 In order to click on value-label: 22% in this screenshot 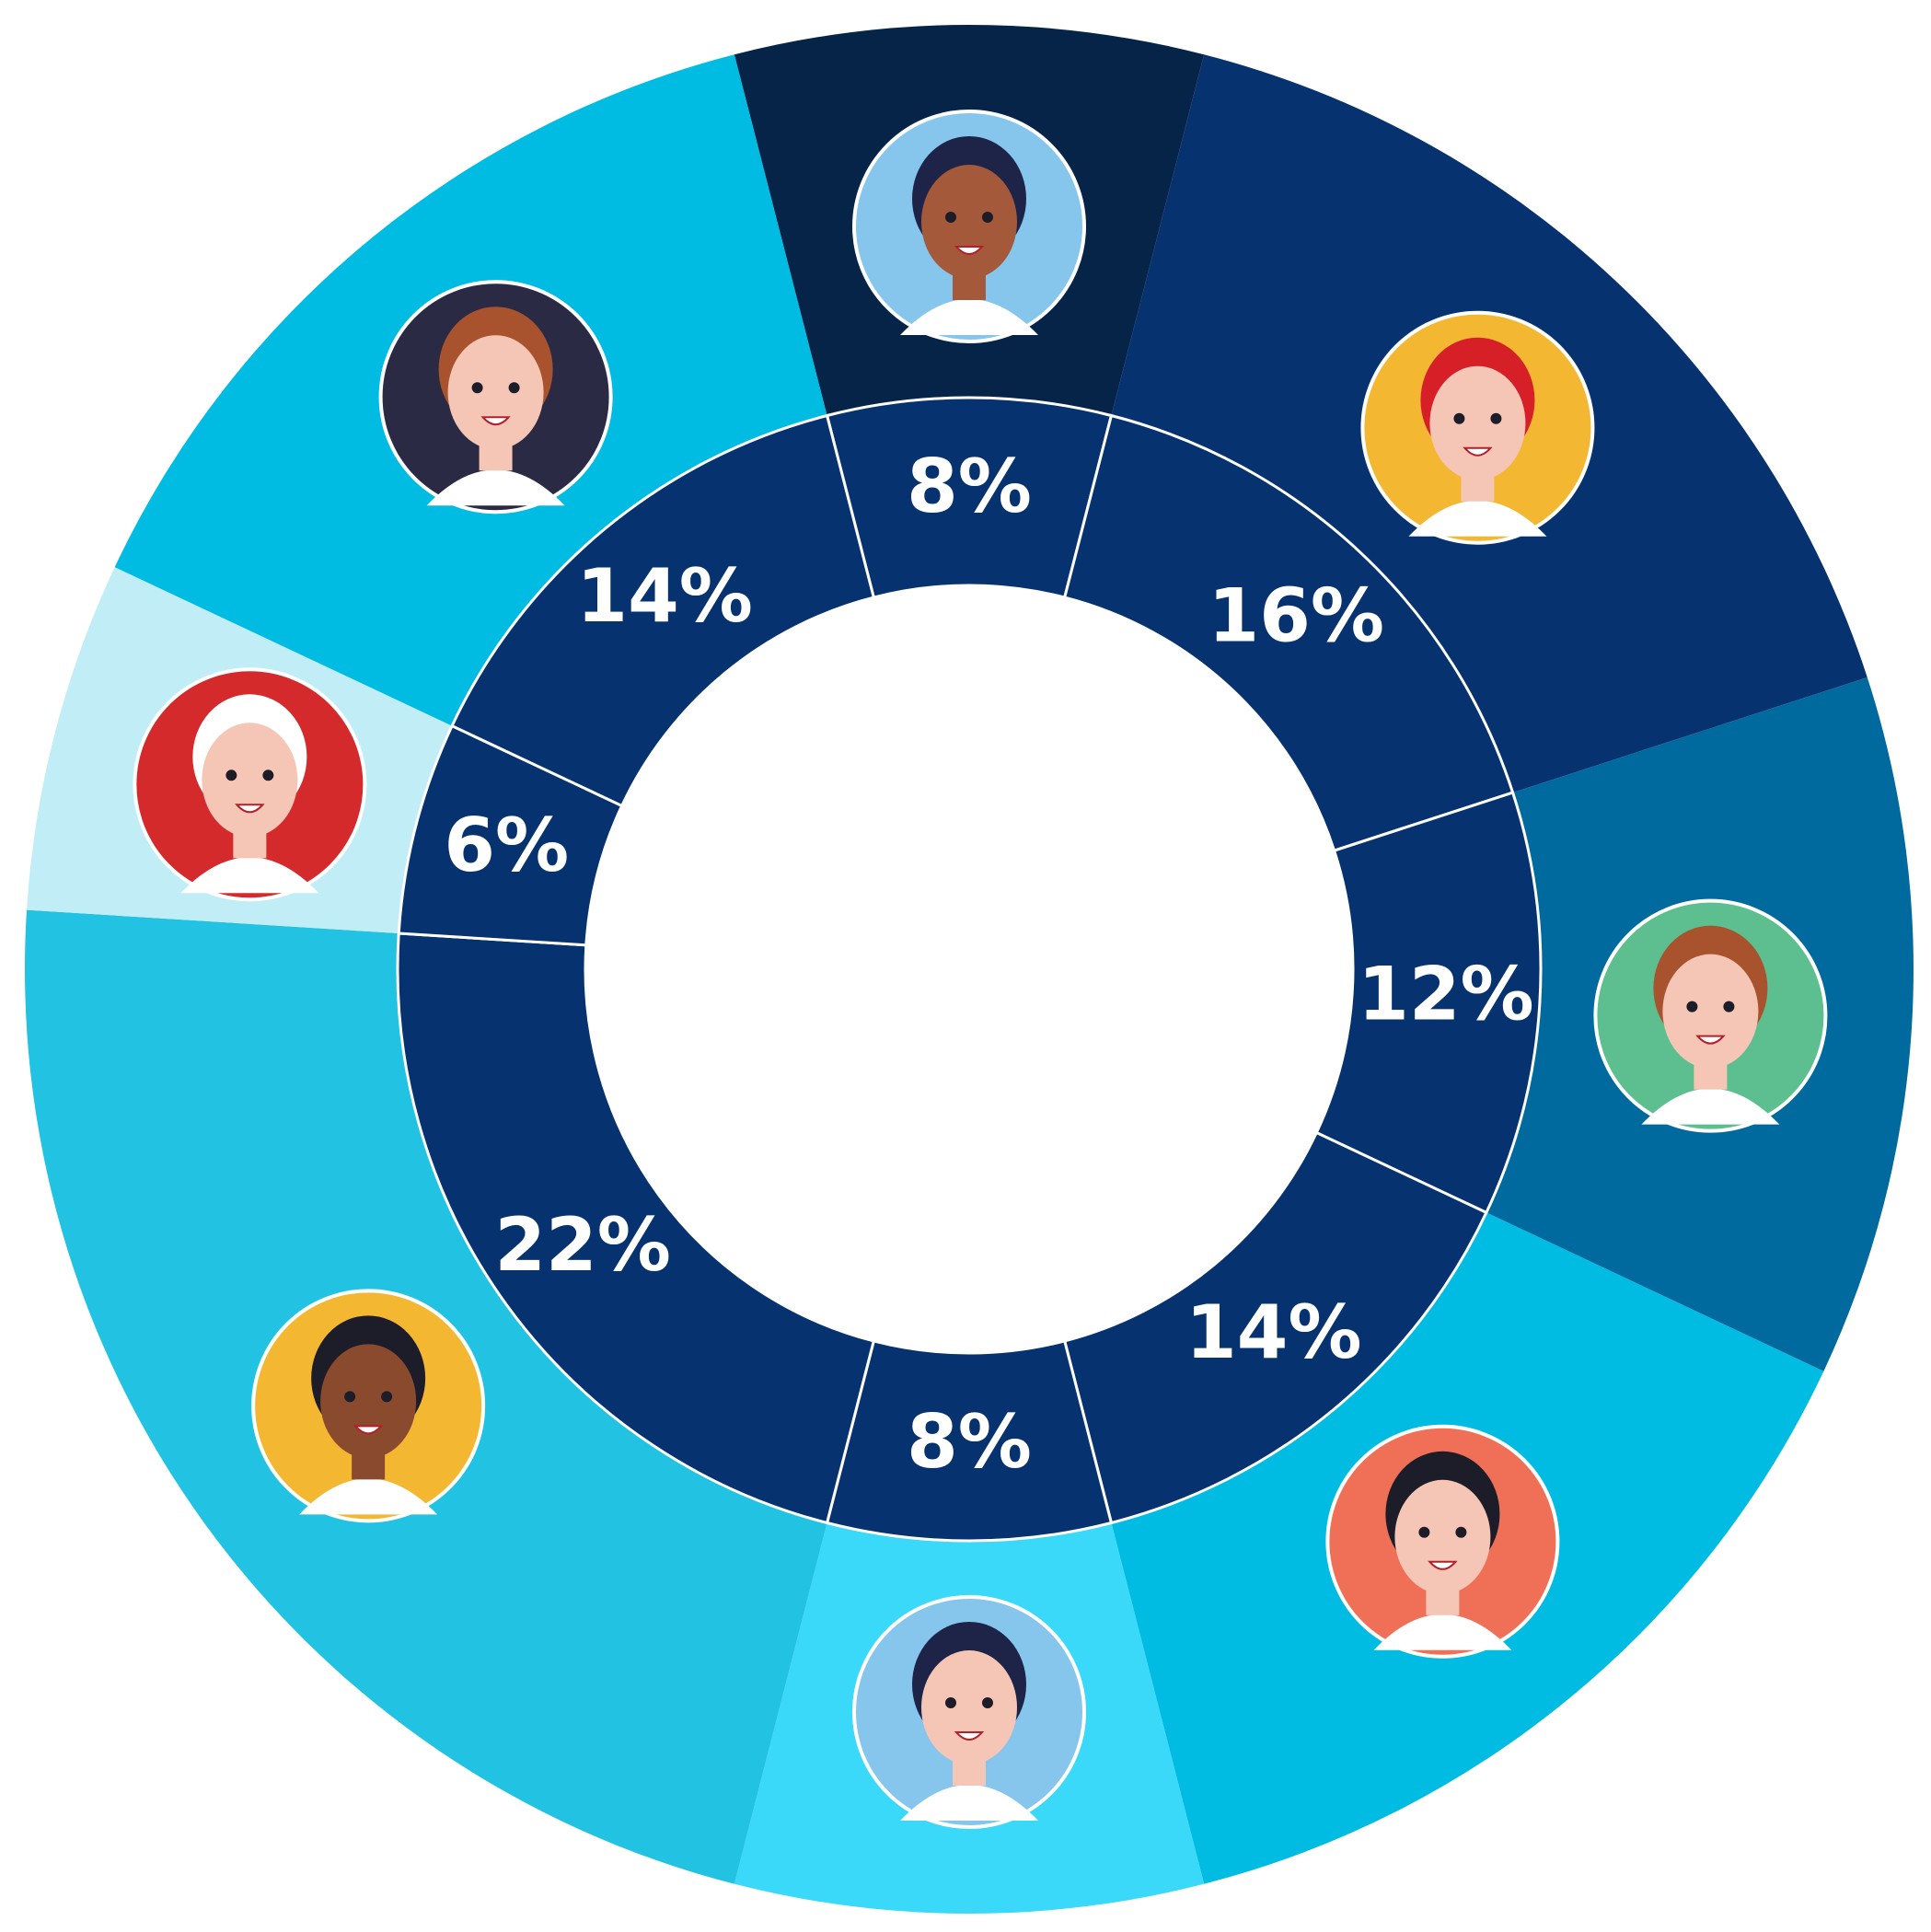, I will do `click(582, 1245)`.